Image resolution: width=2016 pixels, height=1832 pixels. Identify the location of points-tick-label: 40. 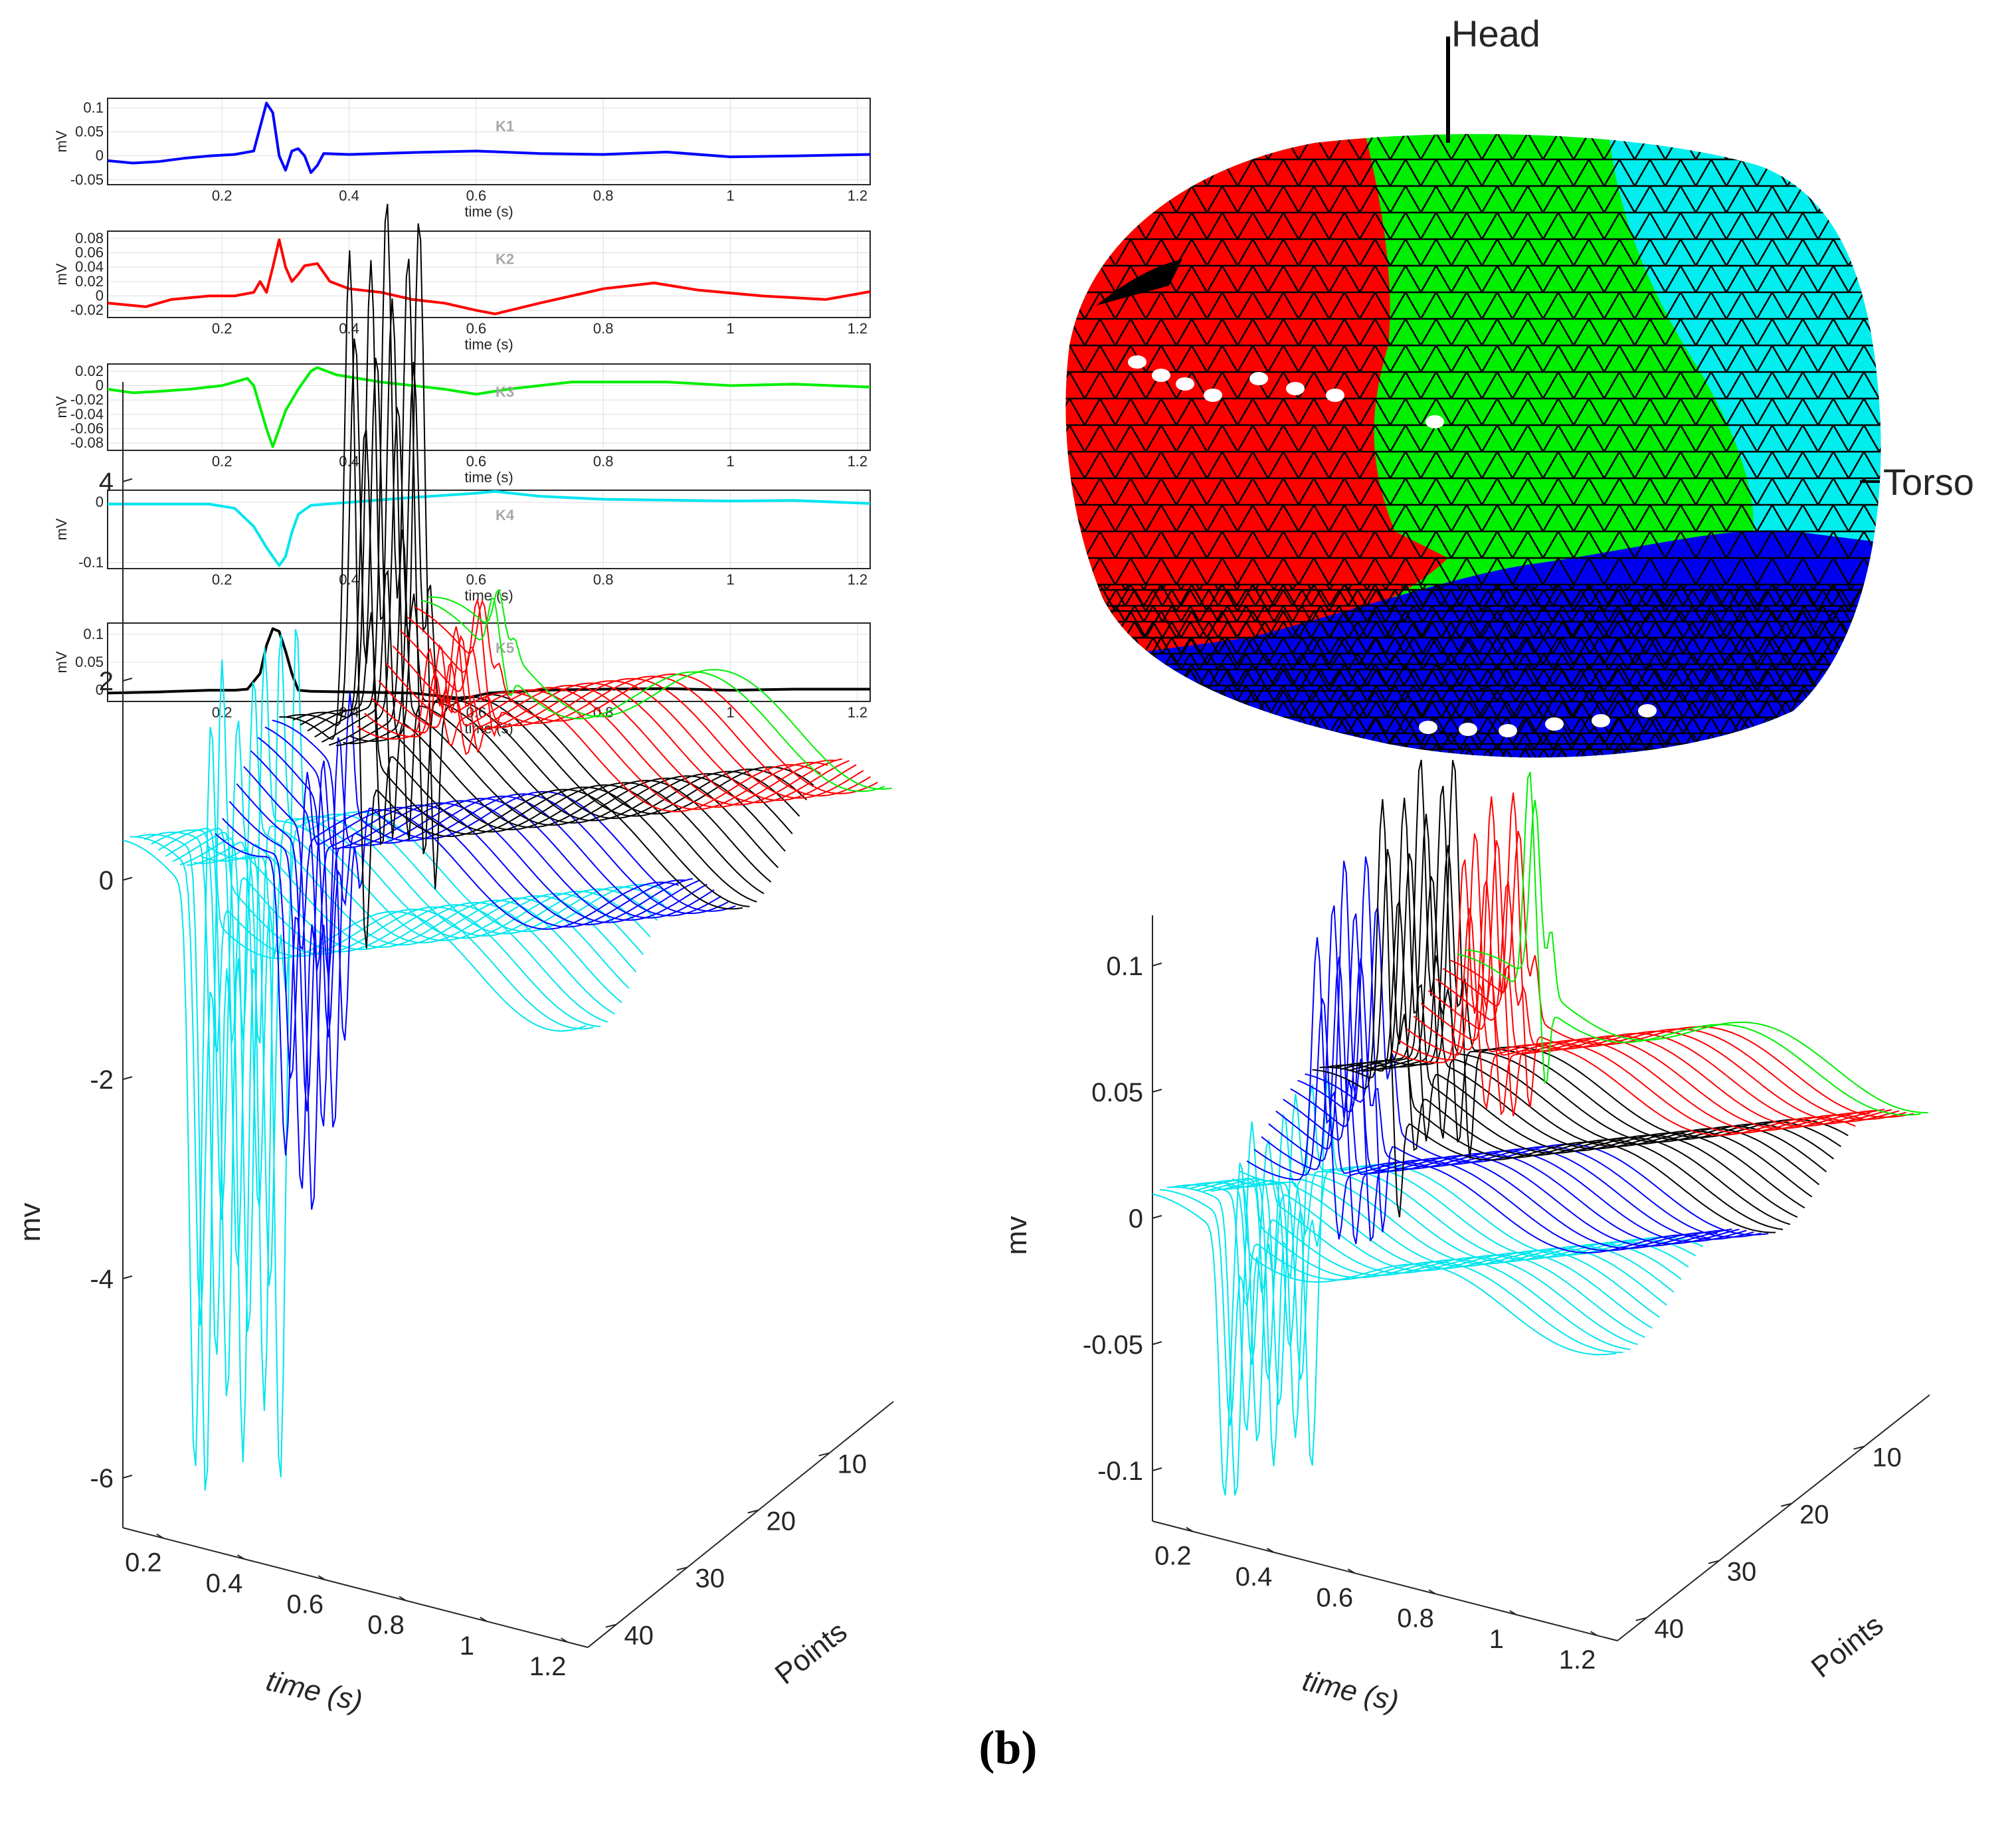
(639, 1636).